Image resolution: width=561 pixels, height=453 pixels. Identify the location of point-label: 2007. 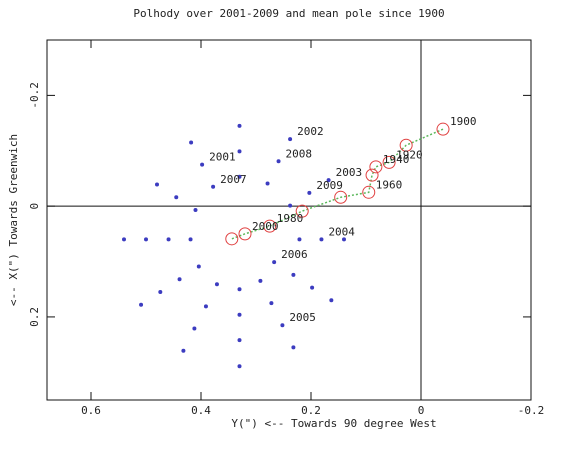
(233, 179).